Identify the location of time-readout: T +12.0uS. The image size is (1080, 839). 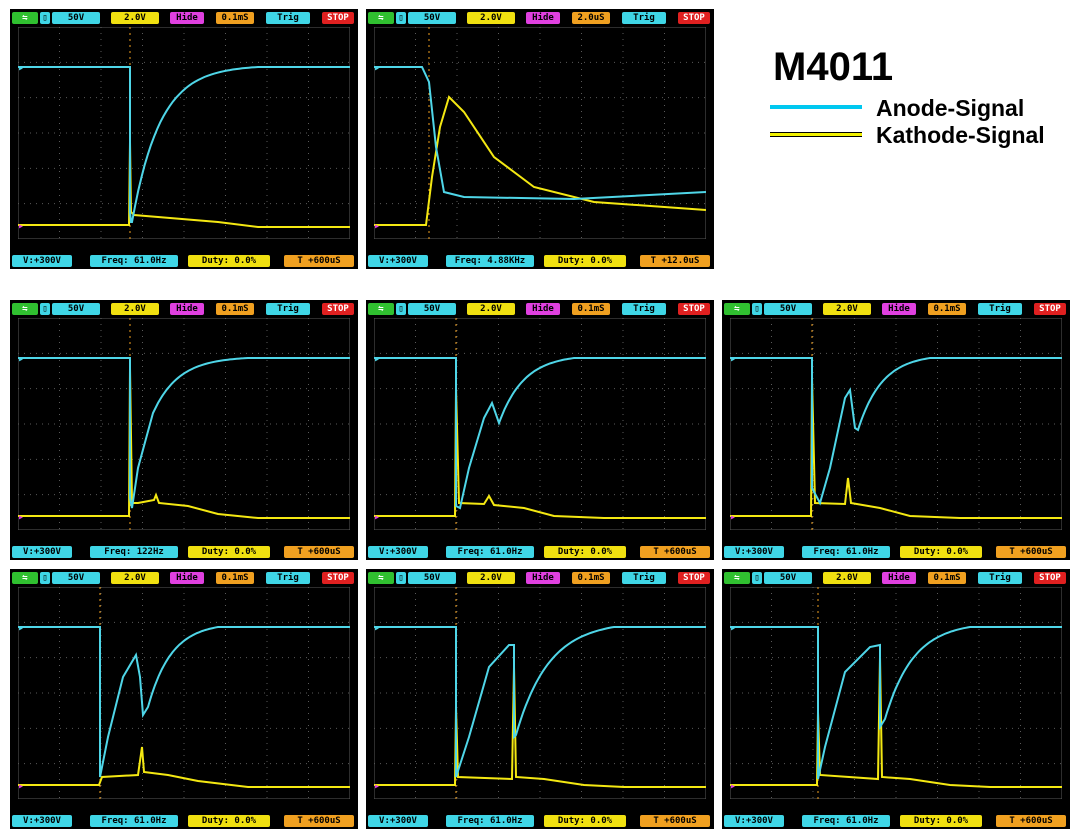
(675, 261).